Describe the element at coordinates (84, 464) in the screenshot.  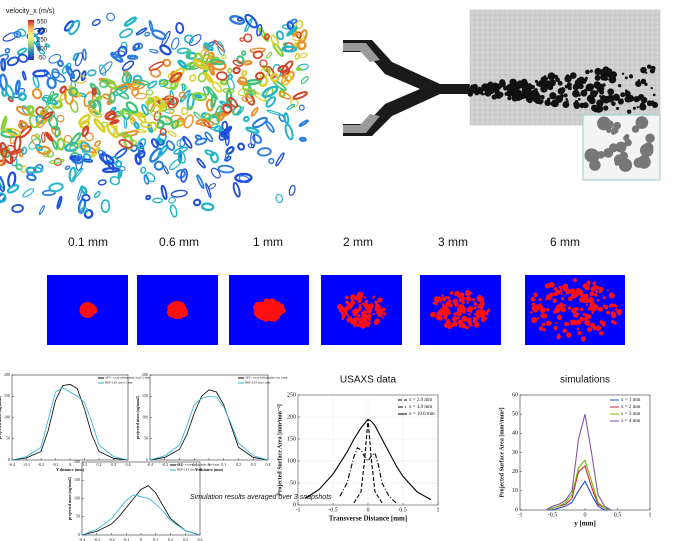
I see `x-tick-label: 0.1` at that location.